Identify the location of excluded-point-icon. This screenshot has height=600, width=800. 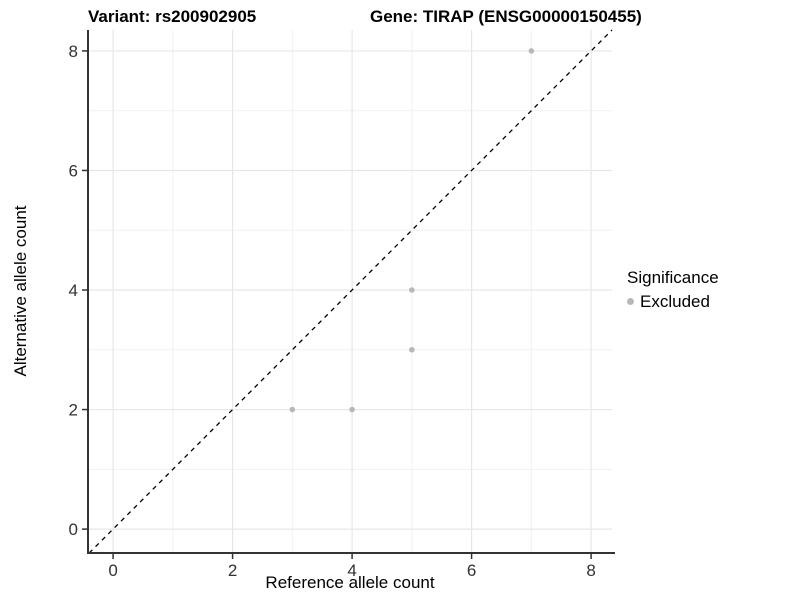
(630, 302).